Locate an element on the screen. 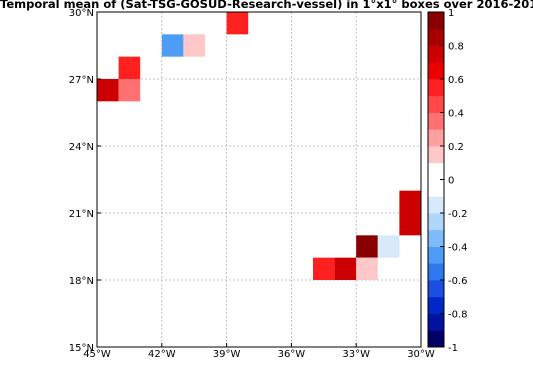 This screenshot has height=365, width=533. y-tick-label: 18°N is located at coordinates (81, 281).